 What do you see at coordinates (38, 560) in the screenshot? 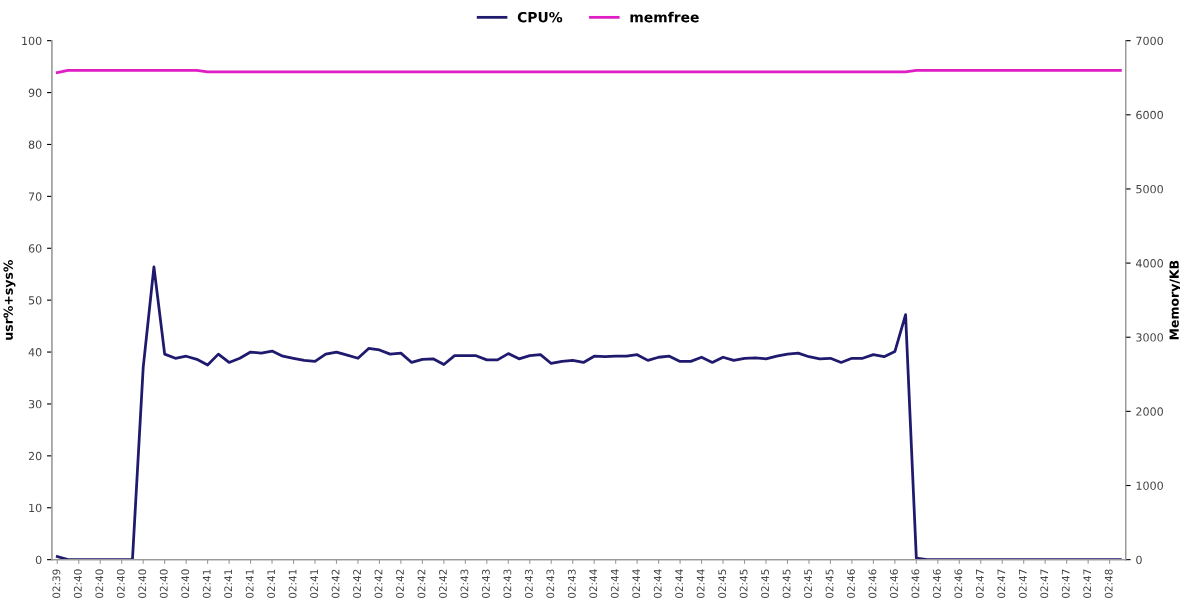
I see `y-tick-label: 0` at bounding box center [38, 560].